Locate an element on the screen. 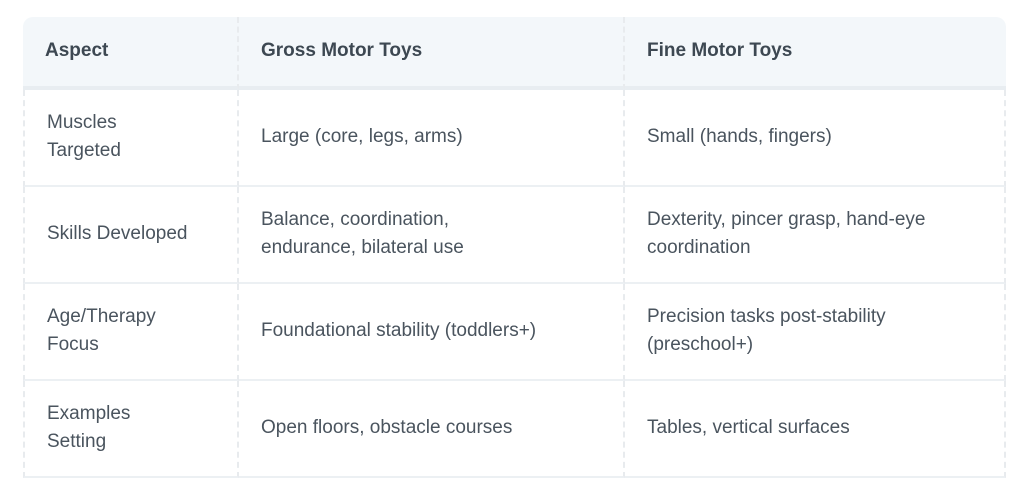  cell-aspect: Muscles Targeted is located at coordinates (131, 138).